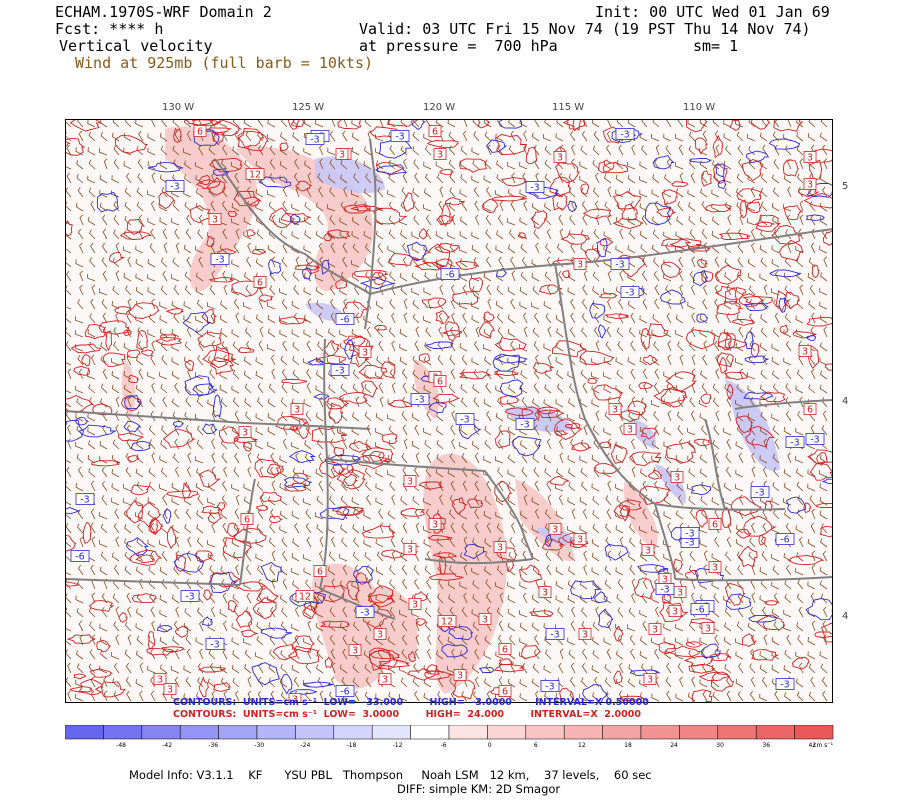 This screenshot has height=800, width=900. What do you see at coordinates (247, 520) in the screenshot?
I see `positive-contour-label: 6` at bounding box center [247, 520].